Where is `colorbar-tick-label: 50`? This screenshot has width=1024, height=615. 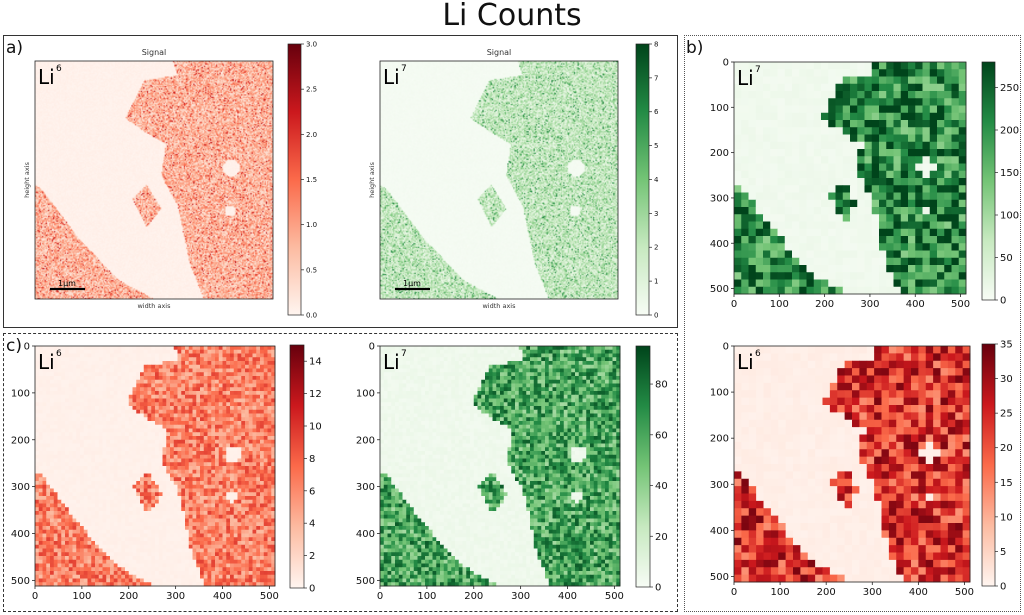 colorbar-tick-label: 50 is located at coordinates (1006, 258).